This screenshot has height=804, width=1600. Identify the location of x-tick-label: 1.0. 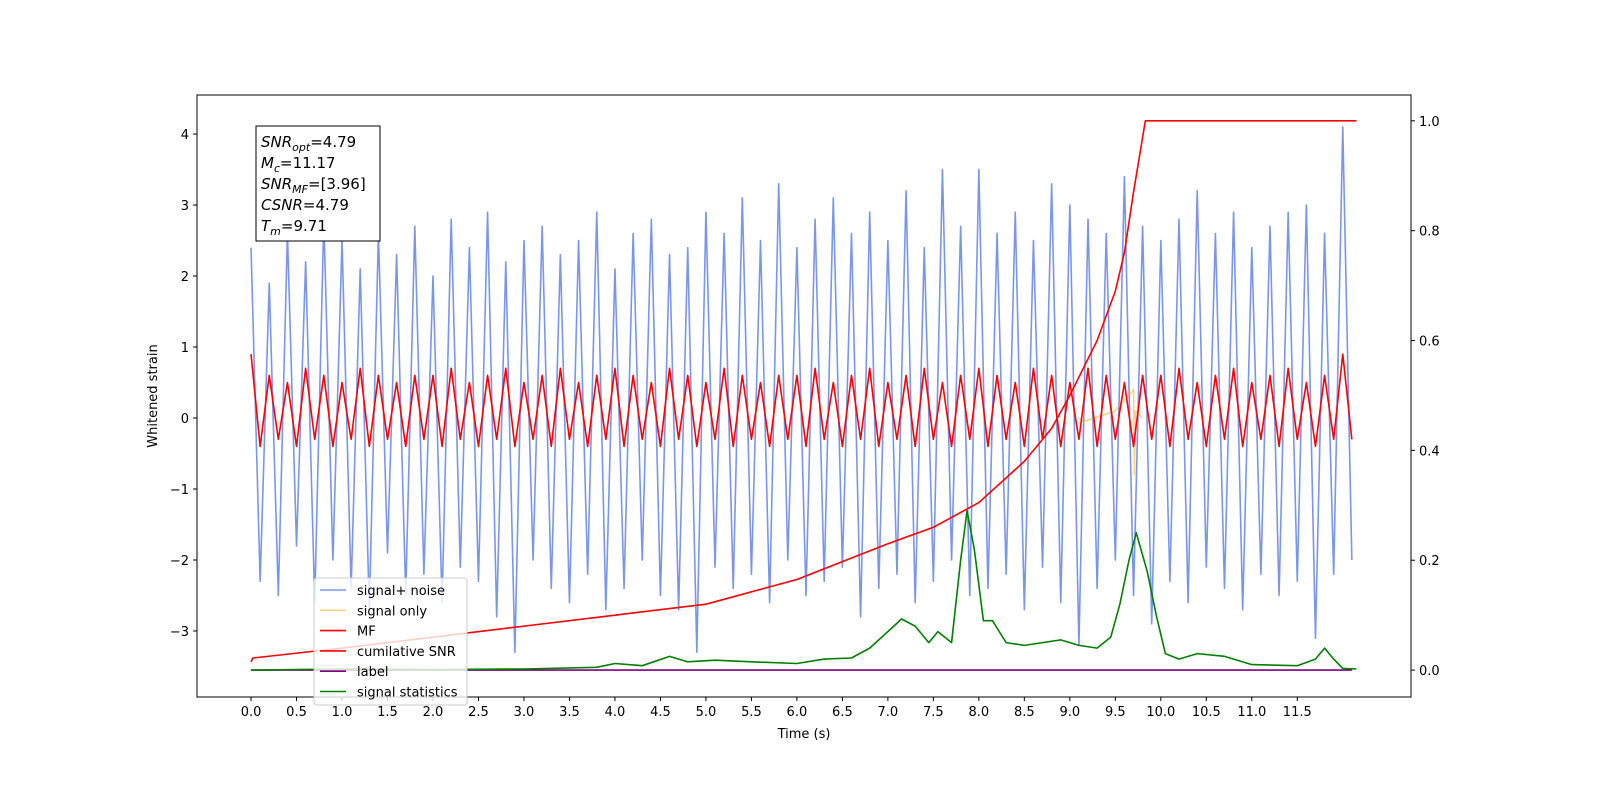
(342, 712).